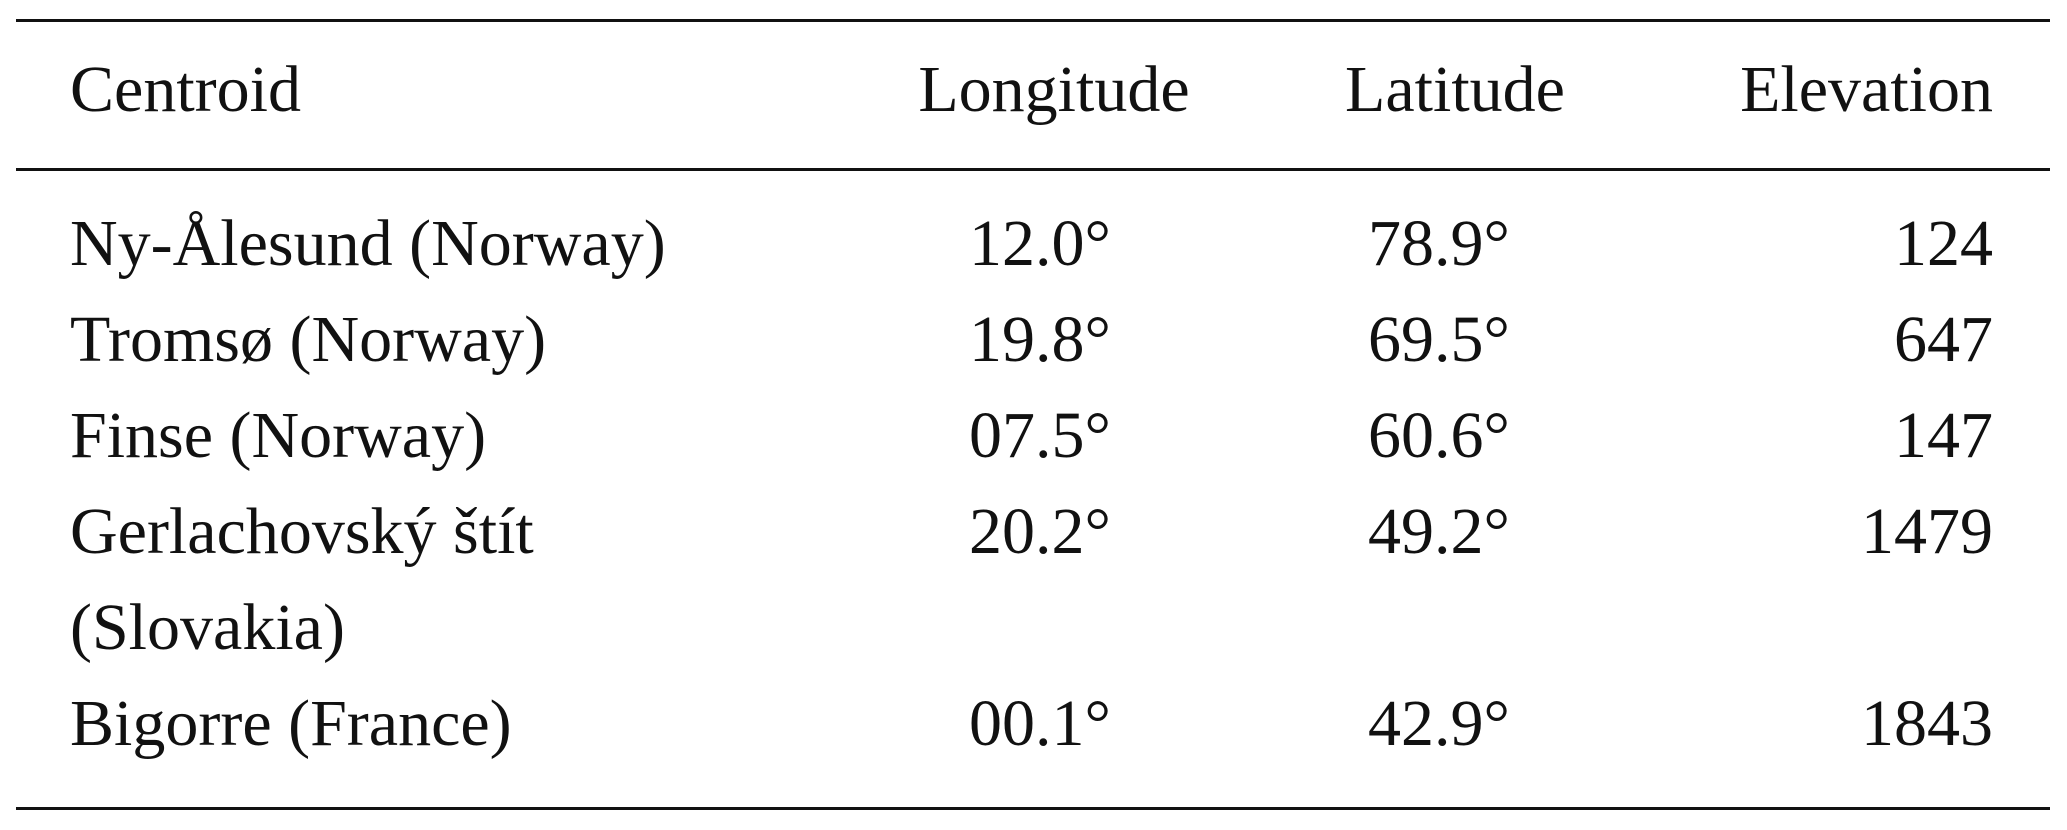  What do you see at coordinates (368, 243) in the screenshot?
I see `table-cell: Ny-Ålesund (Norway)` at bounding box center [368, 243].